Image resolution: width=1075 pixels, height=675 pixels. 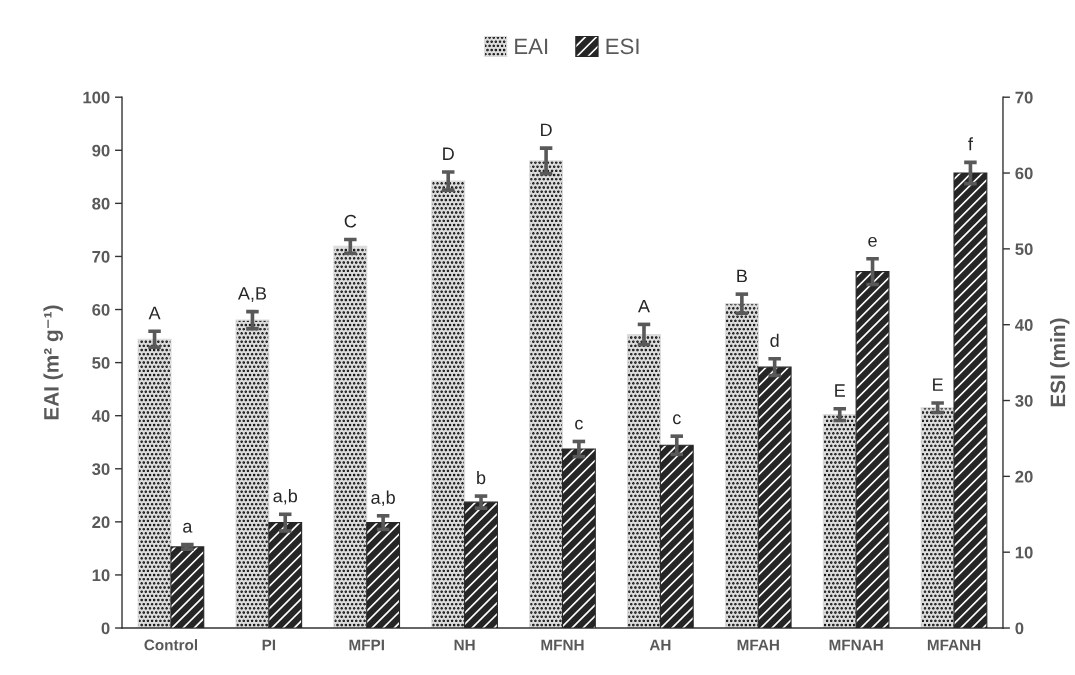 What do you see at coordinates (758, 645) in the screenshot?
I see `x-tick-label: MFAH` at bounding box center [758, 645].